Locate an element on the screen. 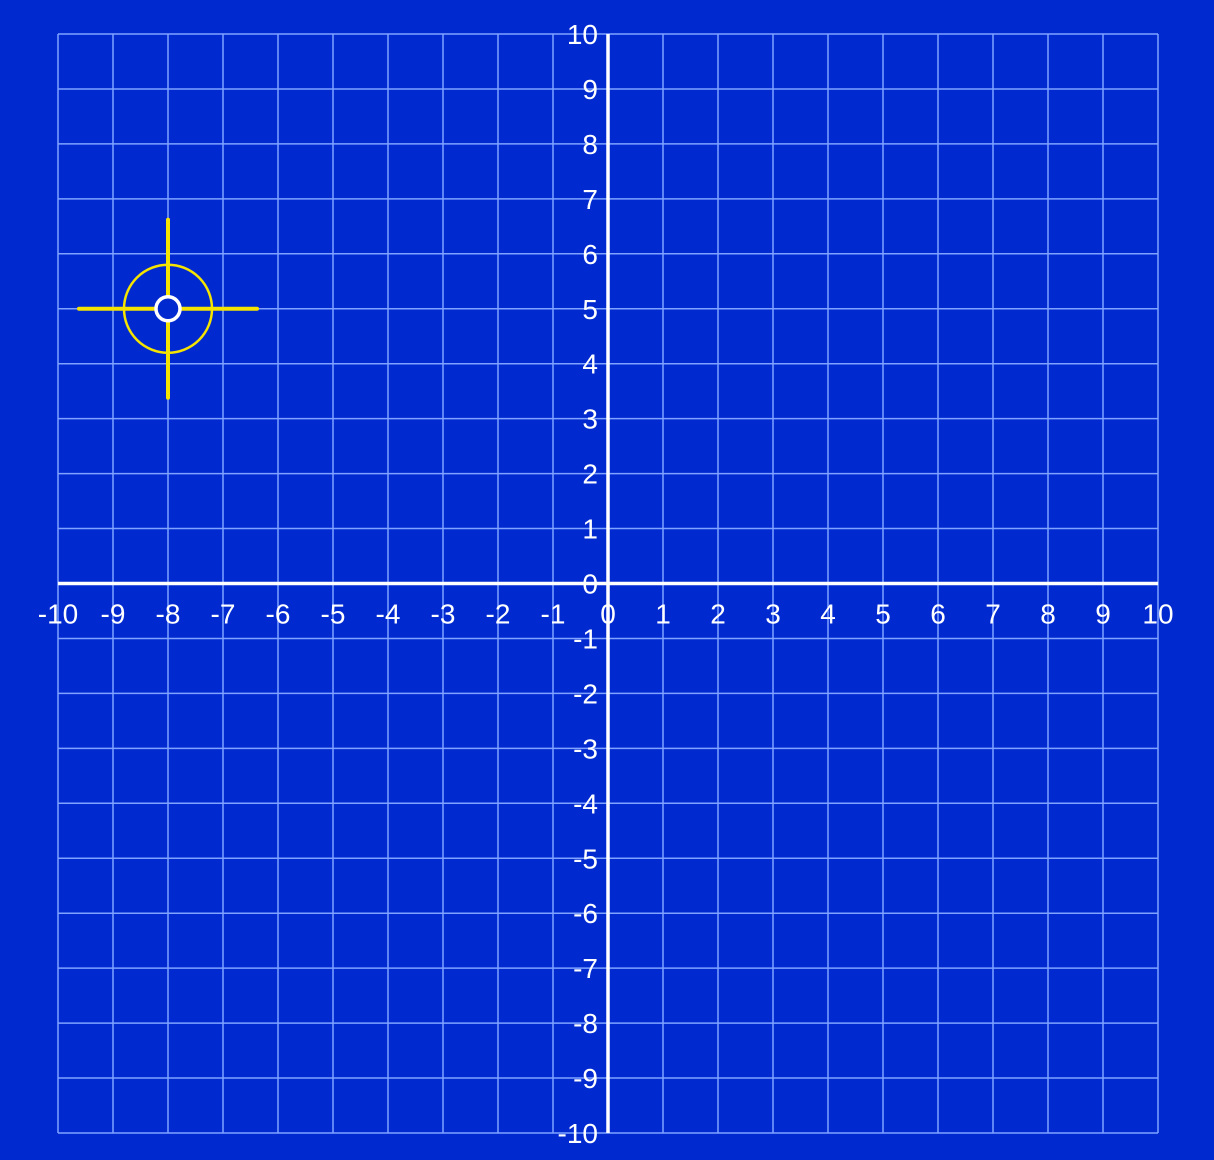 This screenshot has width=1214, height=1160. x-tick-label: 6 is located at coordinates (938, 614).